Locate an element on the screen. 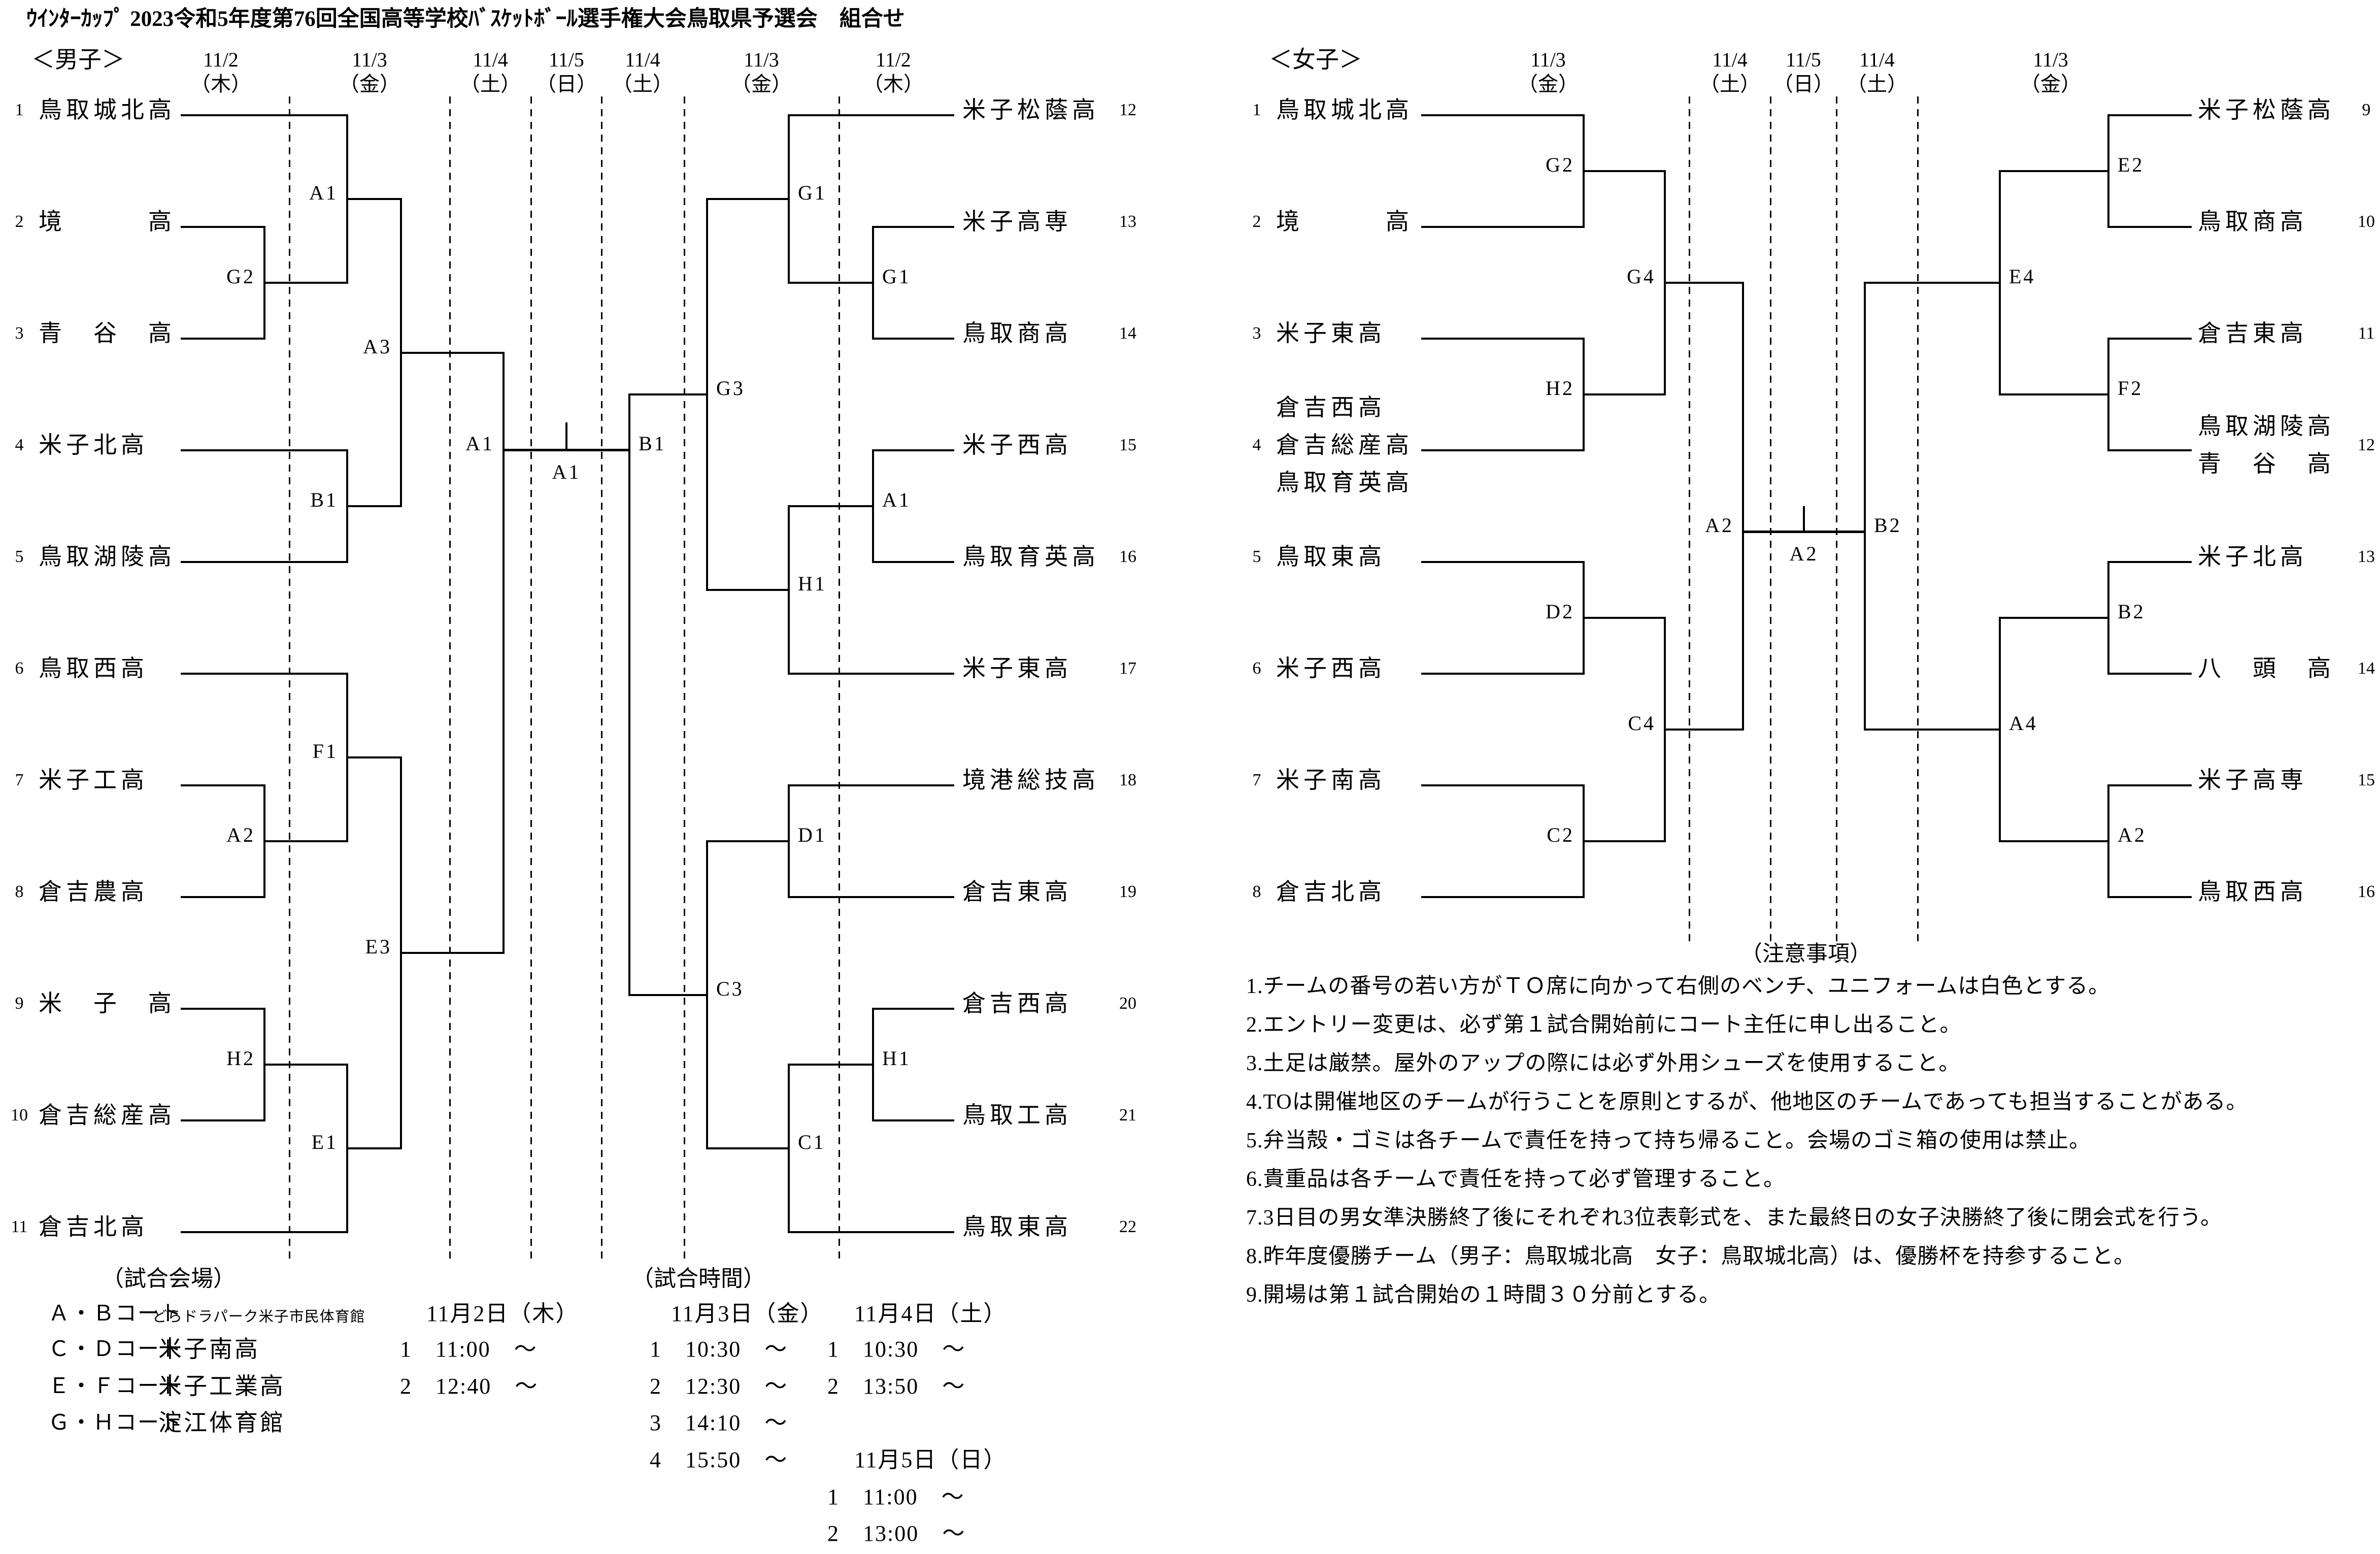  men-team-name-left: 倉吉北高 is located at coordinates (93, 1226).